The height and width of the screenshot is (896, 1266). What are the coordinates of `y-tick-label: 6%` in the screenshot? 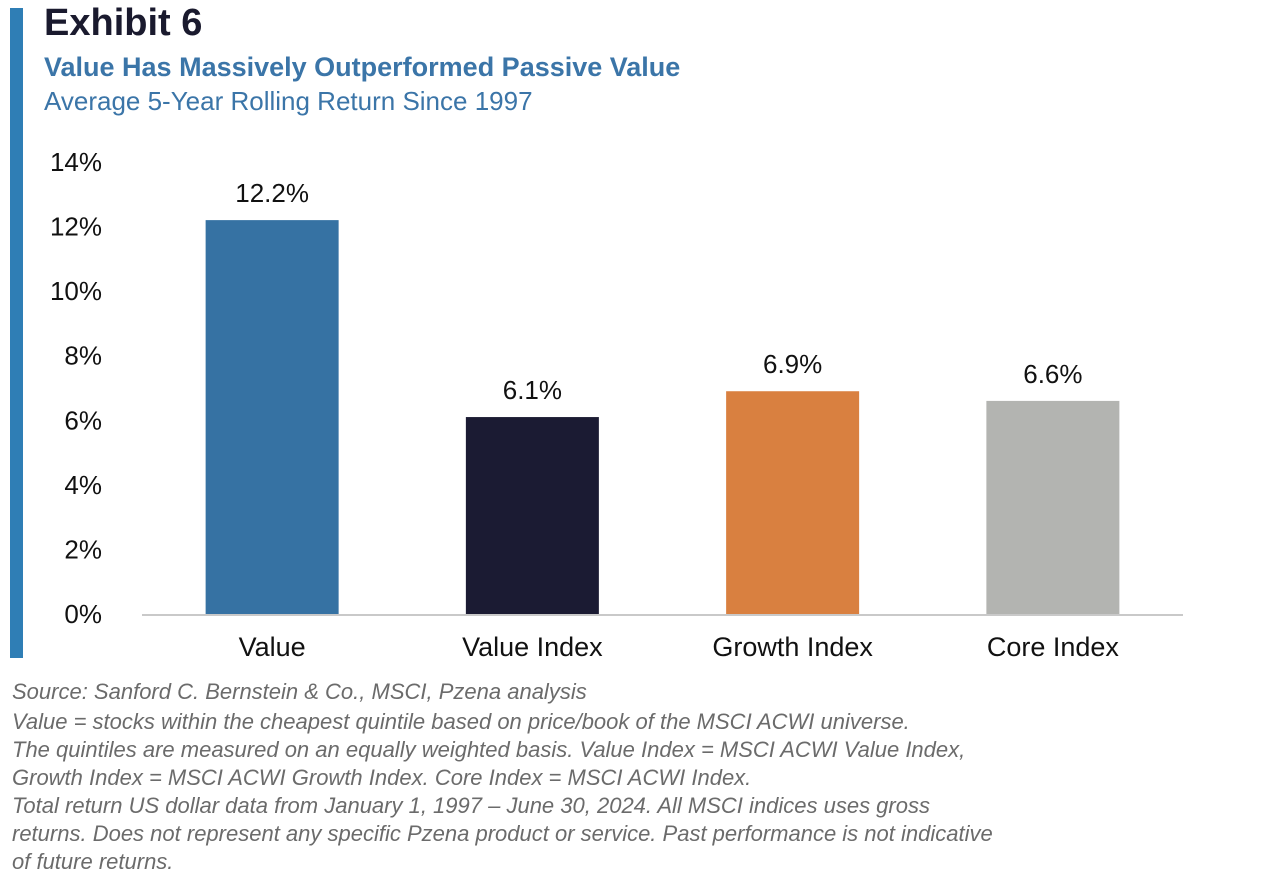 It's located at (83, 420).